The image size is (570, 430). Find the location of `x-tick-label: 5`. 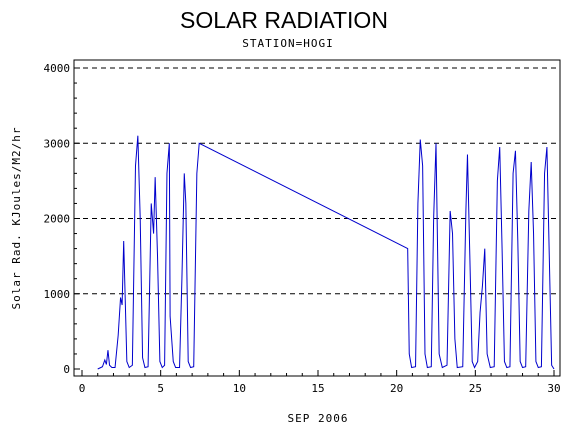

x-tick-label: 5 is located at coordinates (160, 388).